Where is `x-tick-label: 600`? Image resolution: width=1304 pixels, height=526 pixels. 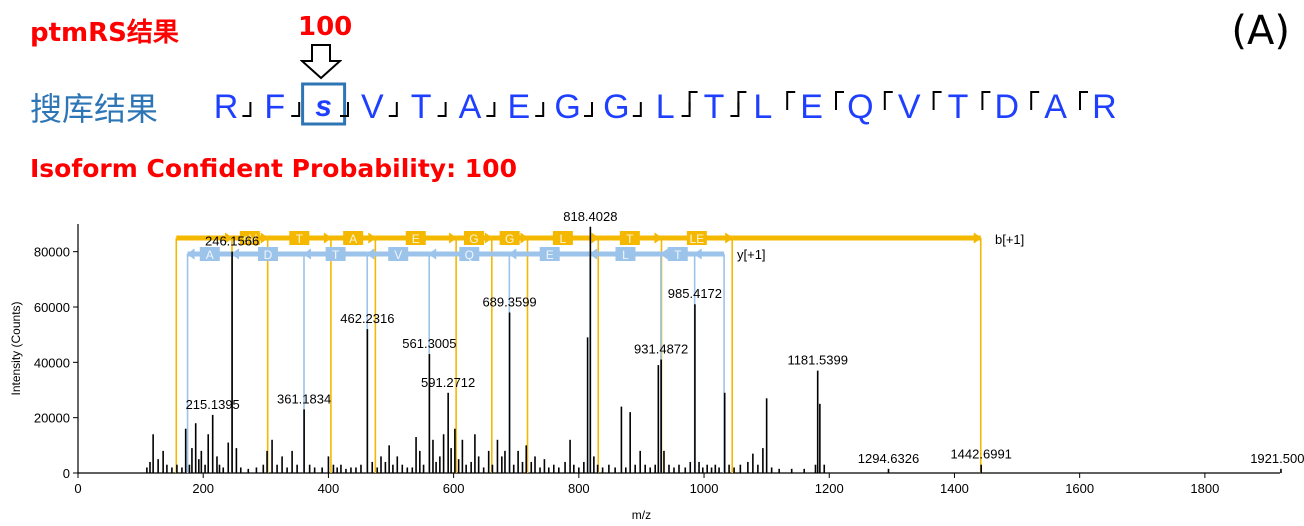
x-tick-label: 600 is located at coordinates (454, 488).